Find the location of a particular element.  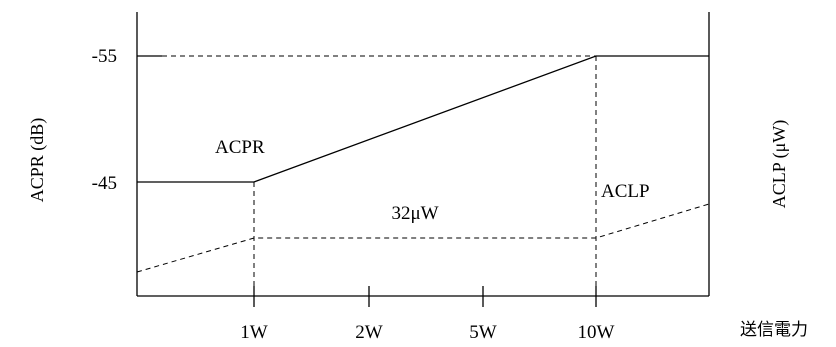

x-tick-label-2w: 2W is located at coordinates (369, 332).